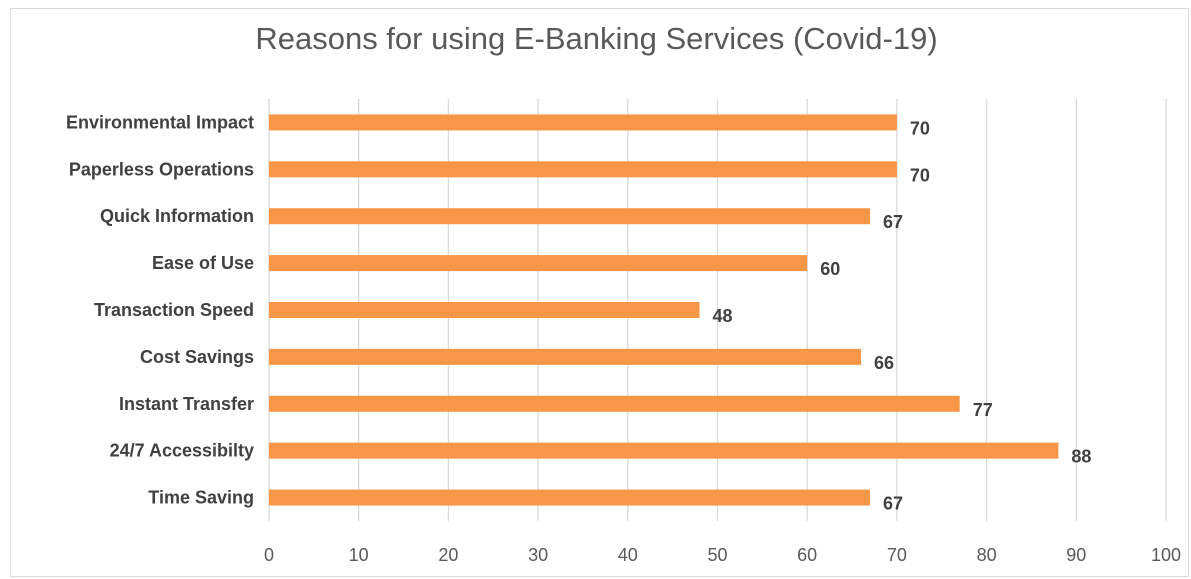 The image size is (1191, 579). I want to click on x-tick-label: 50, so click(717, 555).